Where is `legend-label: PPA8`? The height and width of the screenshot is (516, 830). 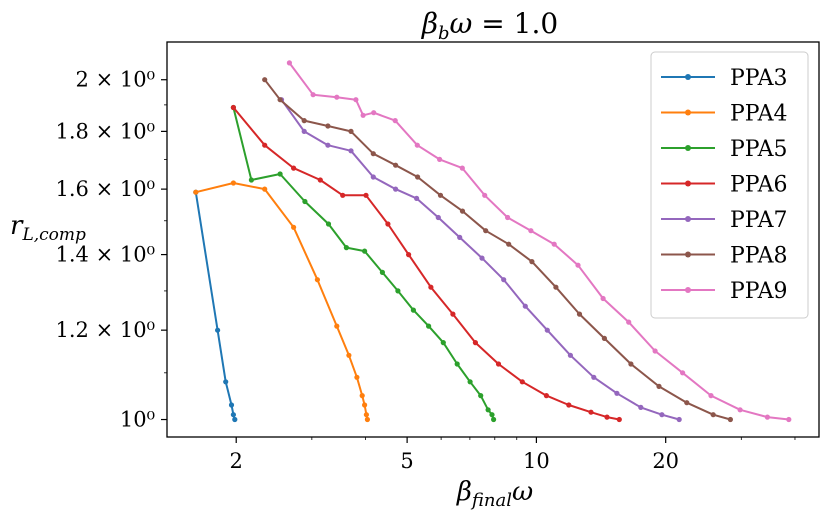 legend-label: PPA8 is located at coordinates (758, 256).